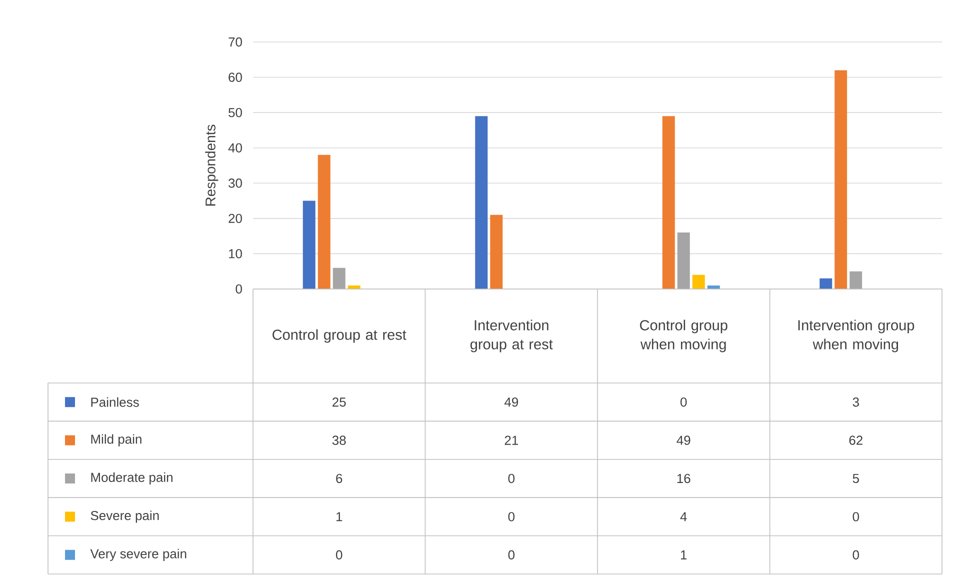  Describe the element at coordinates (115, 402) in the screenshot. I see `legend-label: Painless` at that location.